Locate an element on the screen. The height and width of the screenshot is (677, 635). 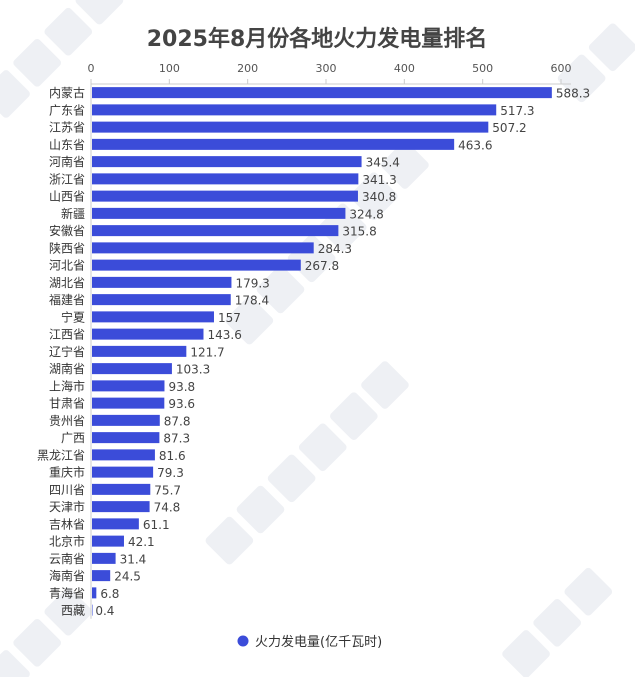
y-tick-label: 新疆 is located at coordinates (73, 213).